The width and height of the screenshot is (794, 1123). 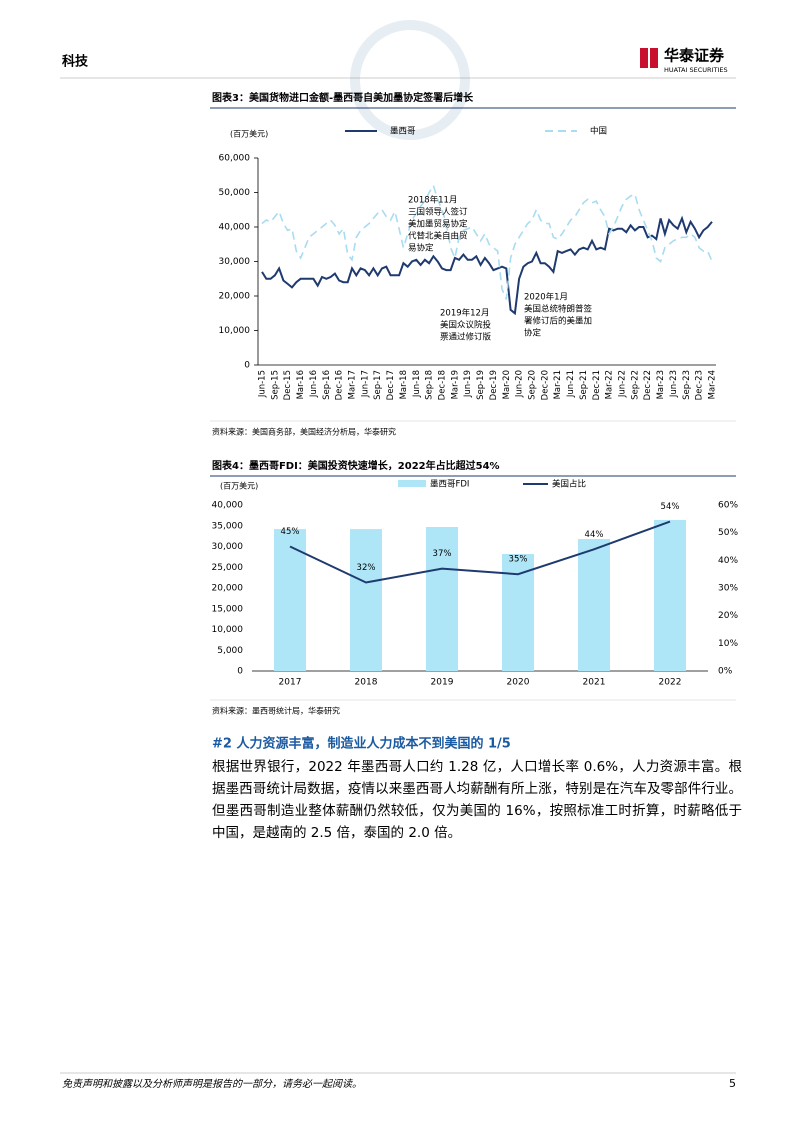 I want to click on x-tick-label: Mar-19, so click(x=455, y=384).